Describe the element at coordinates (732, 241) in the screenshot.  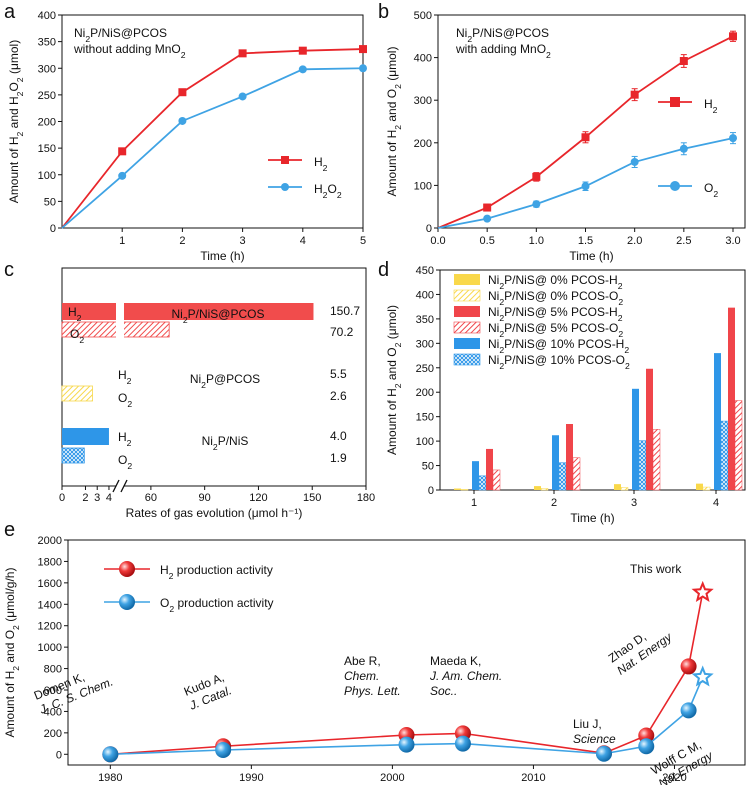
I see `x-tick-label: 3.0` at that location.